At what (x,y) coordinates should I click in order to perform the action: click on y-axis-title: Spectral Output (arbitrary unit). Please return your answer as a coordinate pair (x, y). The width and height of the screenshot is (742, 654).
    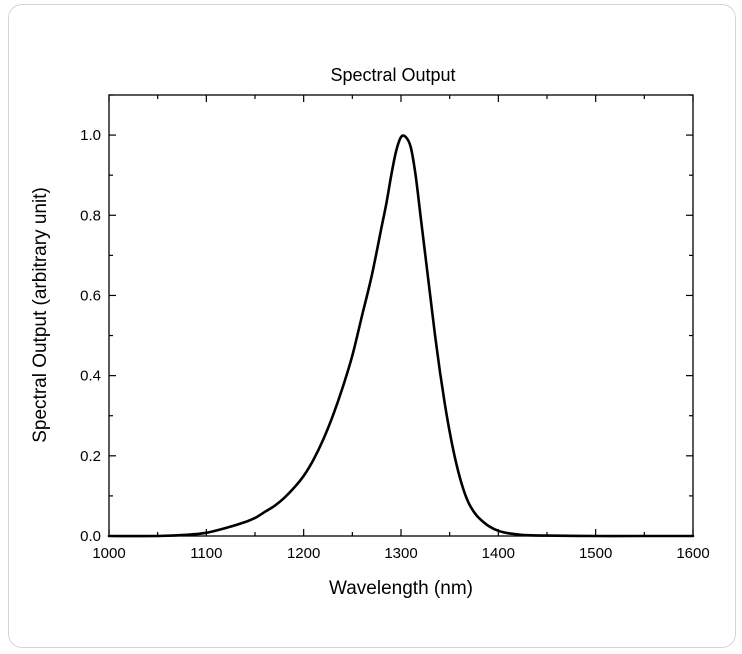
    Looking at the image, I should click on (40, 315).